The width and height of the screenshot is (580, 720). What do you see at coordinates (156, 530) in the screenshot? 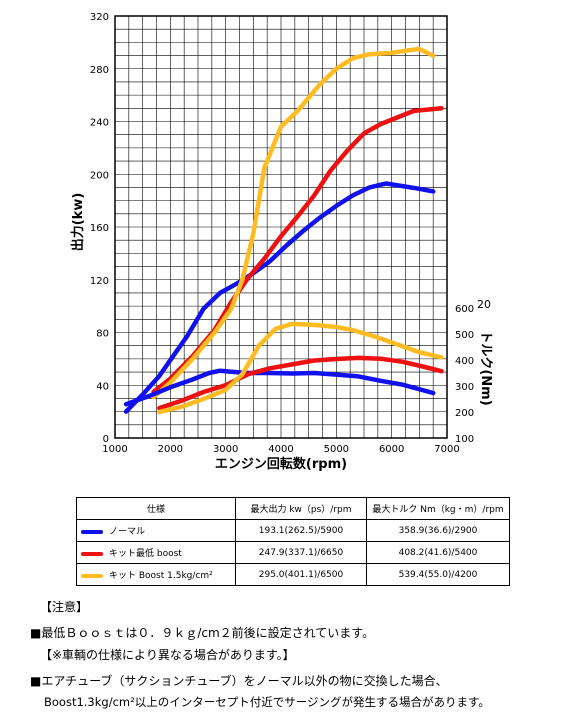
I see `row-label-cell: ノーマル` at bounding box center [156, 530].